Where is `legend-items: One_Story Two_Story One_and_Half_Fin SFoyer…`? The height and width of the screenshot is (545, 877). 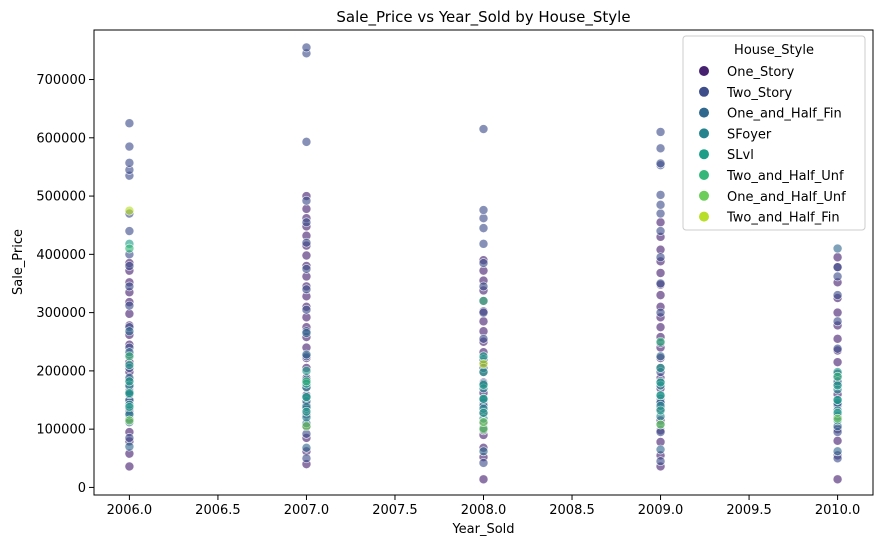
legend-items: One_Story Two_Story One_and_Half_Fin SFoyer… is located at coordinates (772, 145).